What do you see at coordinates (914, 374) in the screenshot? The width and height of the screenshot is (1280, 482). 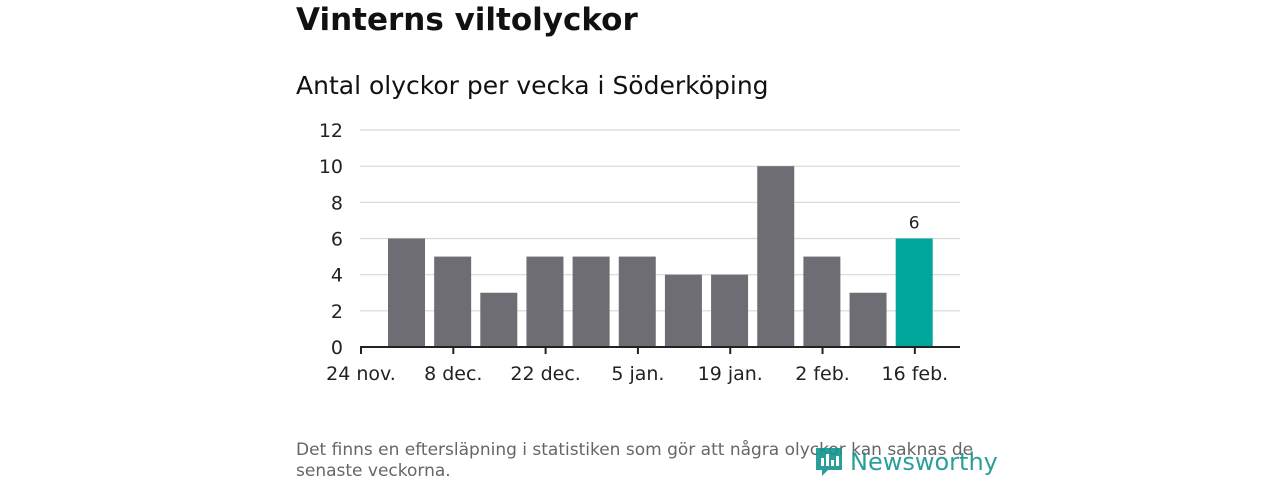 I see `x-tick-label: 16 feb.` at bounding box center [914, 374].